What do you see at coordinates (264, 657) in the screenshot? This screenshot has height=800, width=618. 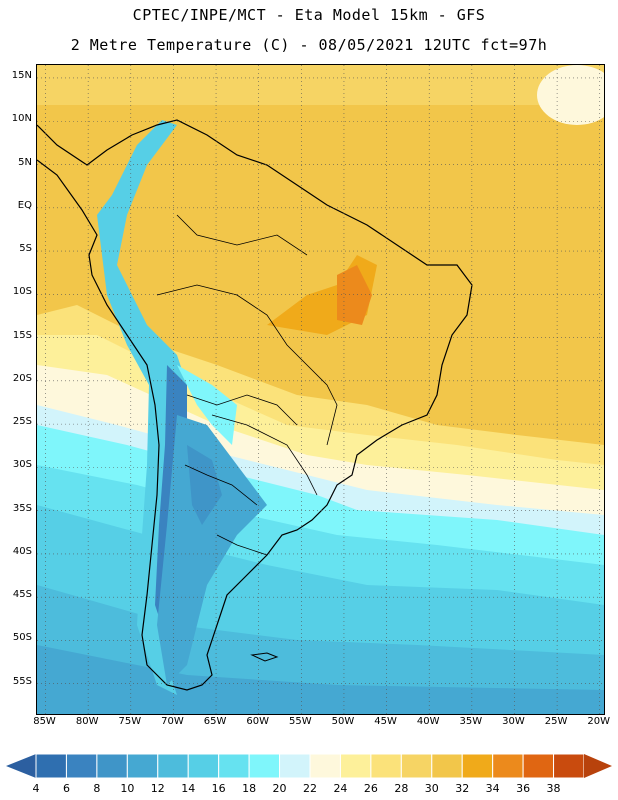 I see `falkland-islands` at bounding box center [264, 657].